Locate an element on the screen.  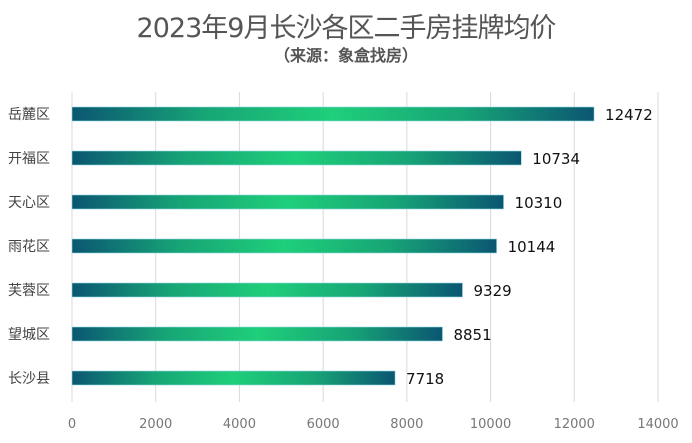
data-label: 9329 is located at coordinates (492, 291).